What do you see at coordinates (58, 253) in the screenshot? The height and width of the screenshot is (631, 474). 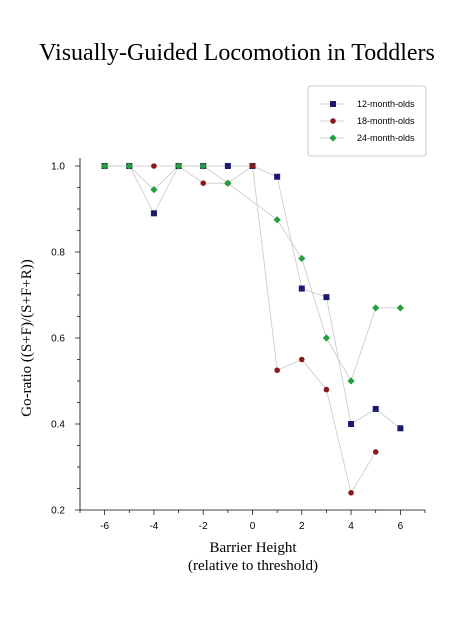 I see `y-tick-label: 0.8` at bounding box center [58, 253].